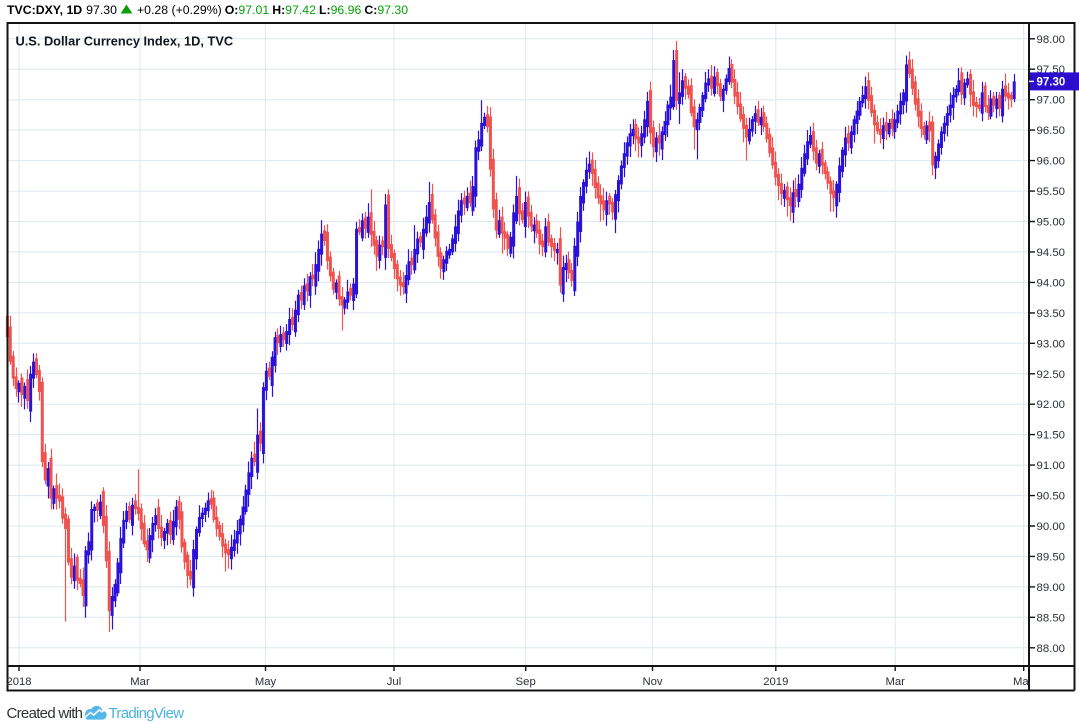  Describe the element at coordinates (1051, 283) in the screenshot. I see `svg-text: 94.00` at that location.